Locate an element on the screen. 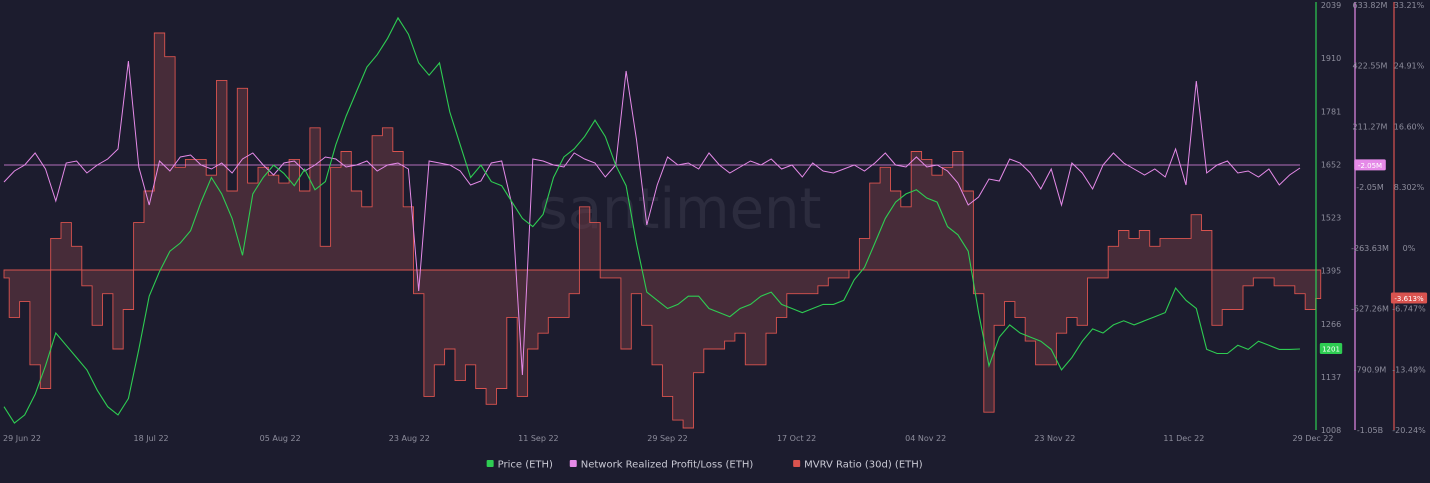 The image size is (1430, 483). price-tick-label: 2039 is located at coordinates (1331, 5).